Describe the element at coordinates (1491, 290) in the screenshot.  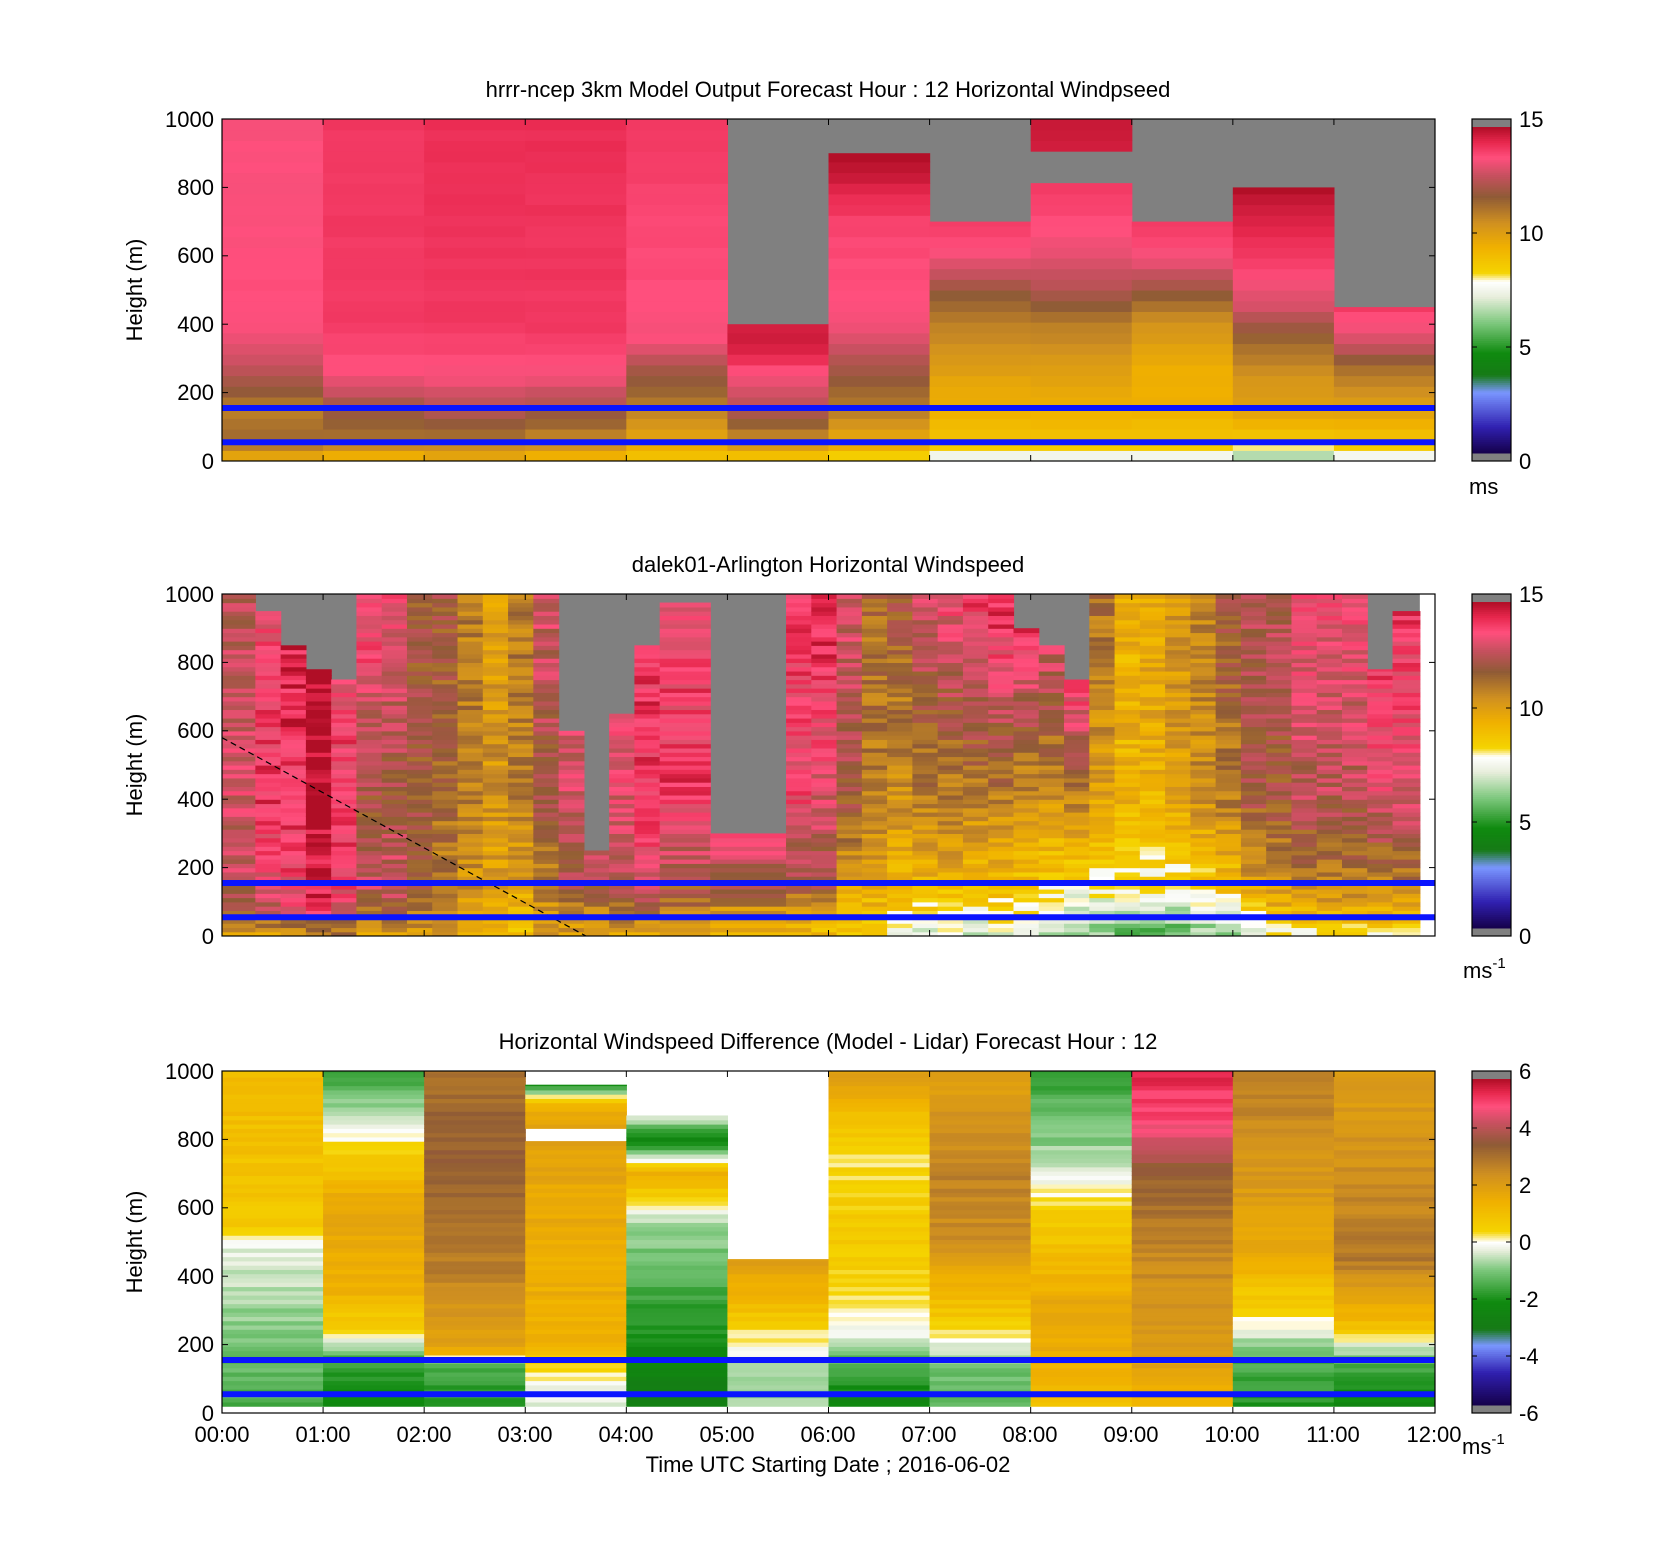
I see `panel-model-colorbar-frame` at that location.